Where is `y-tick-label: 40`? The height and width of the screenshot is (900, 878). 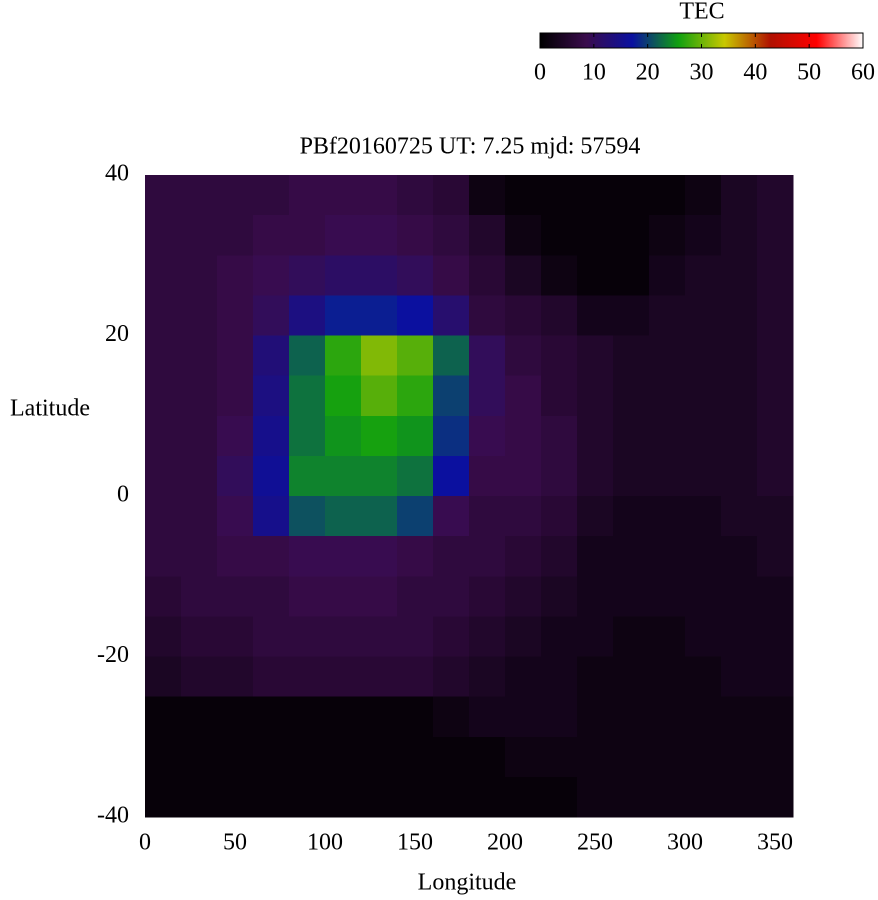
y-tick-label: 40 is located at coordinates (117, 174).